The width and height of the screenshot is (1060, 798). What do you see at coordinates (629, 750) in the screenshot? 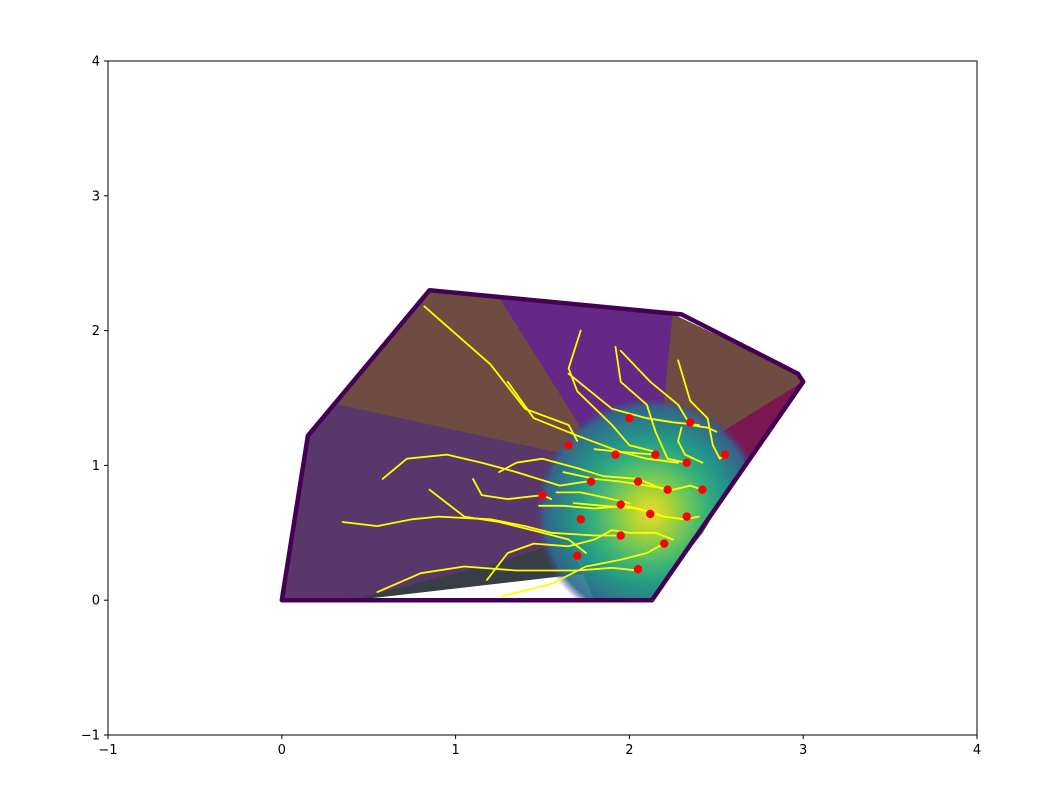
I see `x-tick-label: 2` at bounding box center [629, 750].